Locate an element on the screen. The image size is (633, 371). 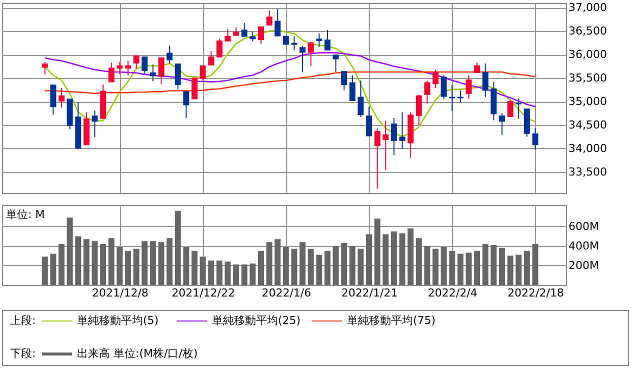
y-tick-label: 36,000 is located at coordinates (587, 55).